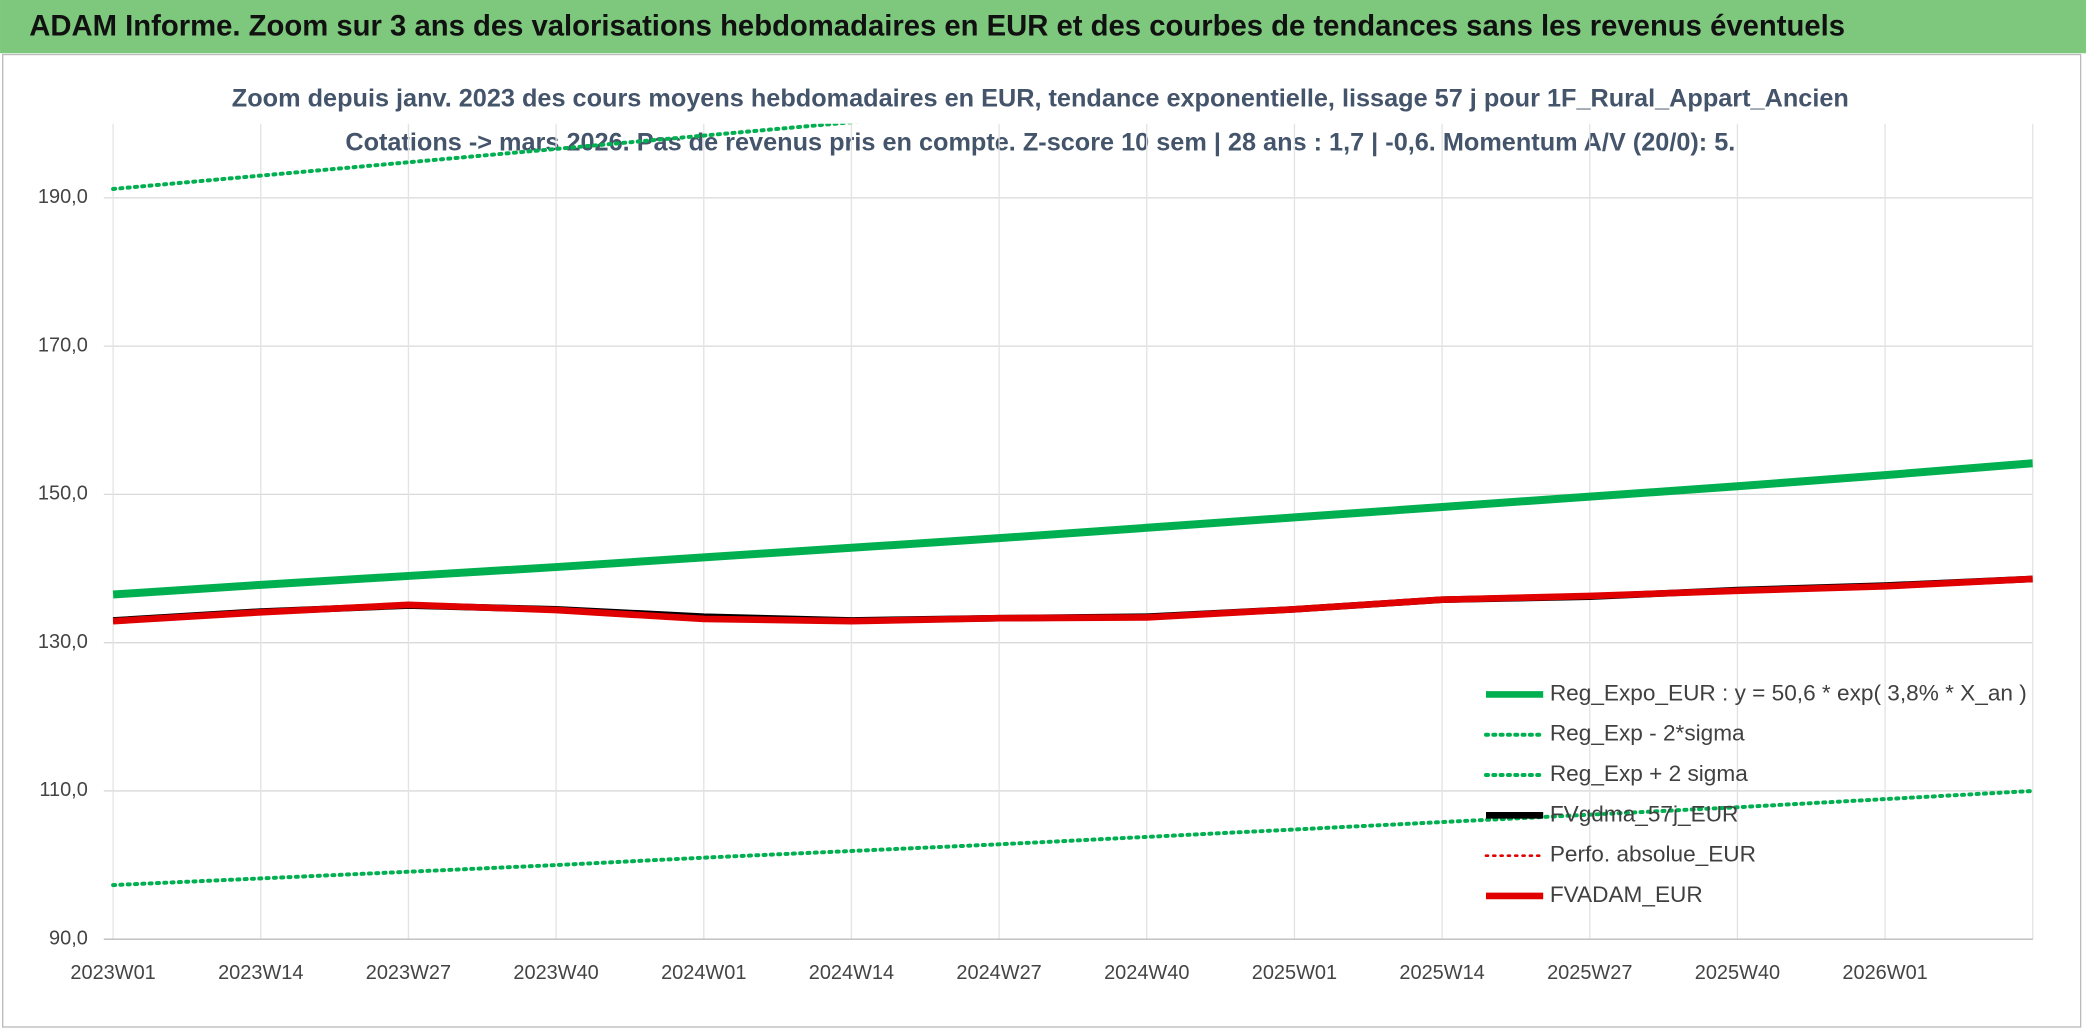 Image resolution: width=2086 pixels, height=1031 pixels. I want to click on x-tick-label: 2023W14, so click(260, 973).